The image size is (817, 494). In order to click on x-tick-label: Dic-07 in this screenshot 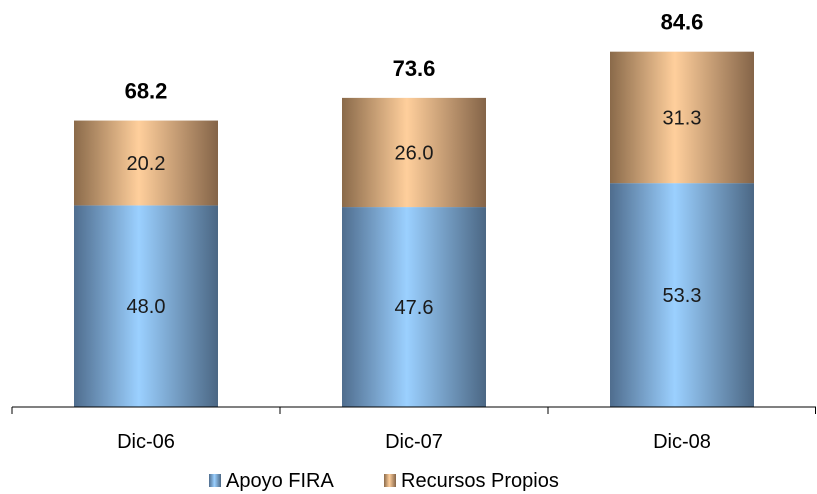, I will do `click(414, 442)`.